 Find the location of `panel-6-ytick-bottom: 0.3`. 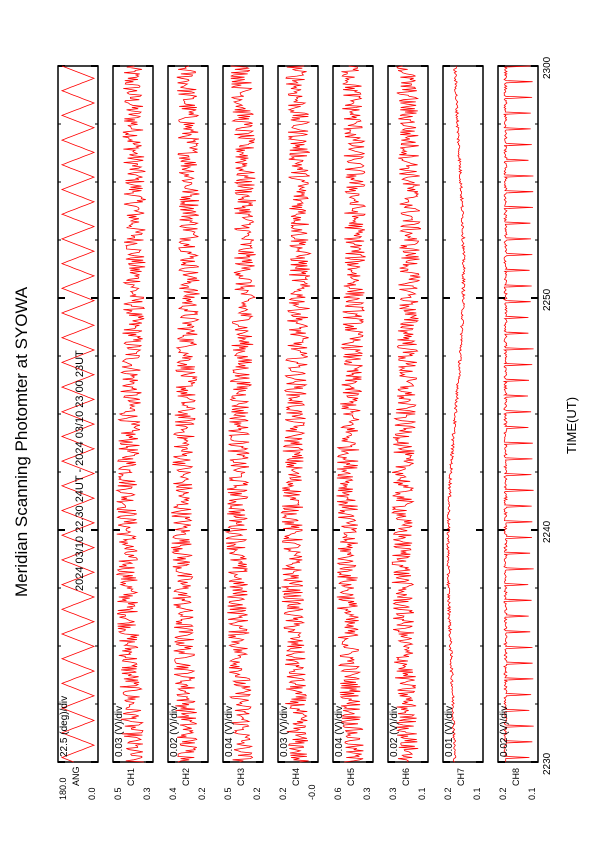

panel-6-ytick-bottom: 0.3 is located at coordinates (367, 793).